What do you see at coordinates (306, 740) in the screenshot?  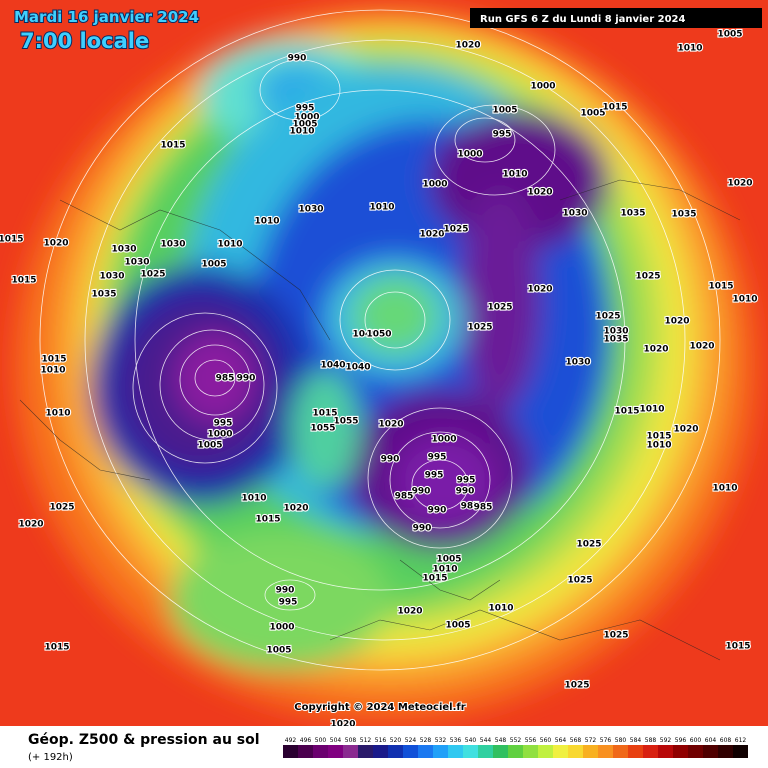 I see `scale-label: 496` at bounding box center [306, 740].